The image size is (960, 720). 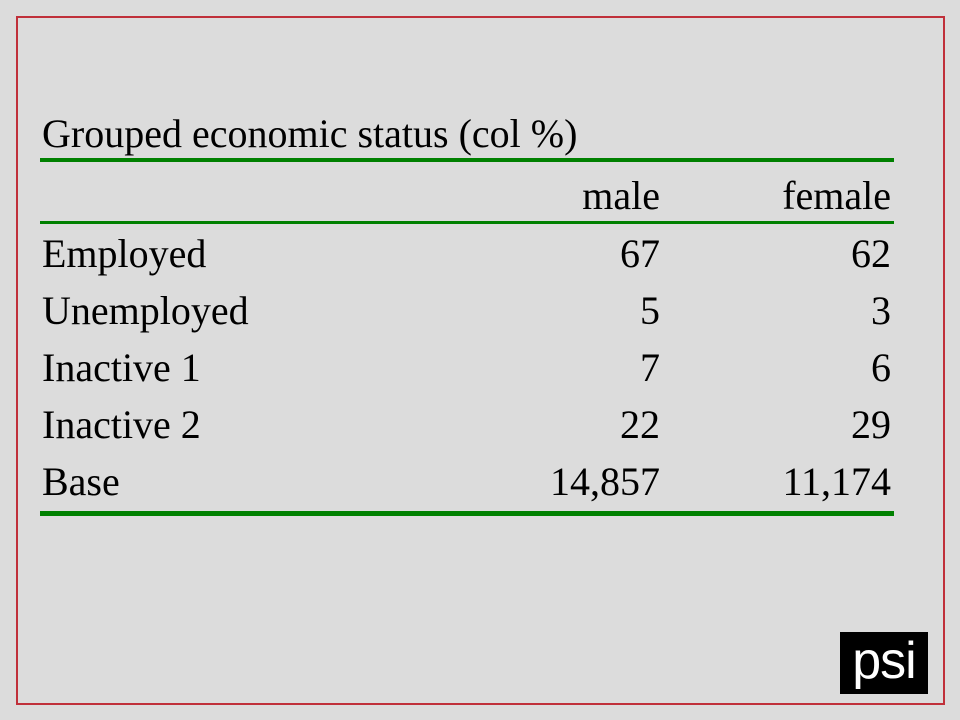 What do you see at coordinates (836, 481) in the screenshot?
I see `cell: 11,174` at bounding box center [836, 481].